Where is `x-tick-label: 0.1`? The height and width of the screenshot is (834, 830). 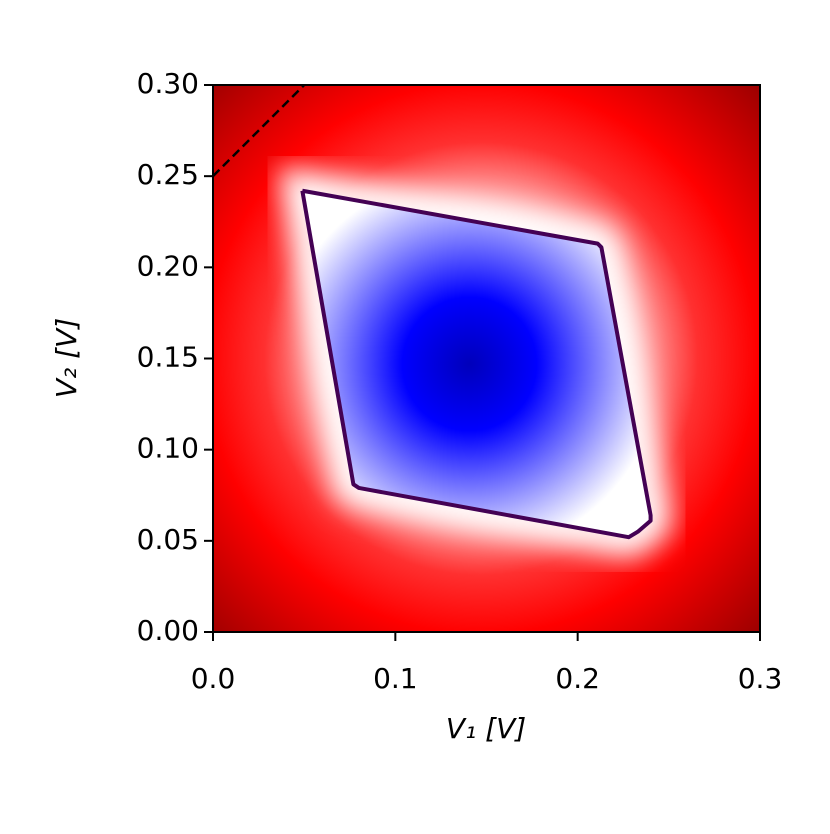
x-tick-label: 0.1 is located at coordinates (395, 678).